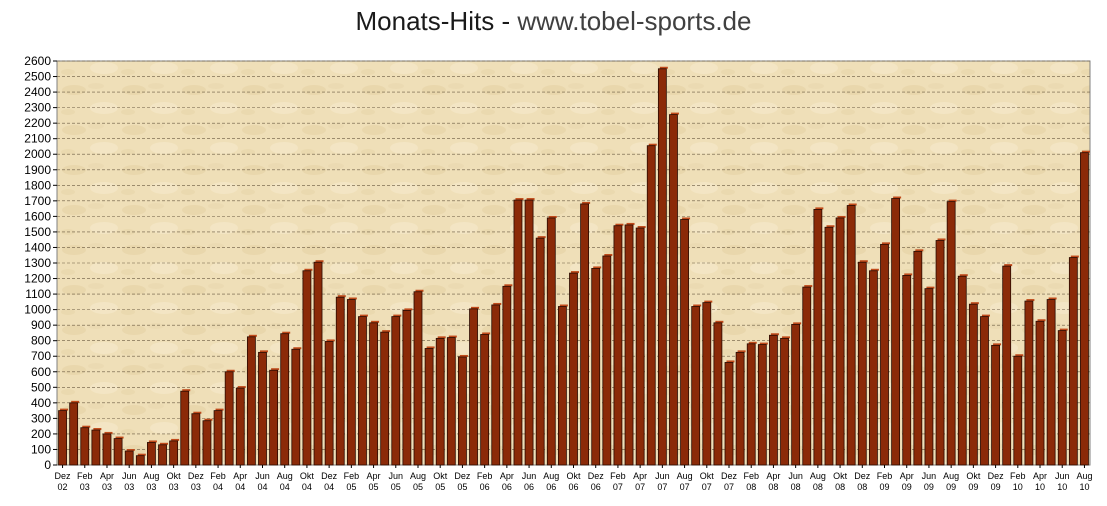  What do you see at coordinates (47, 465) in the screenshot?
I see `y-tick-label: 0` at bounding box center [47, 465].